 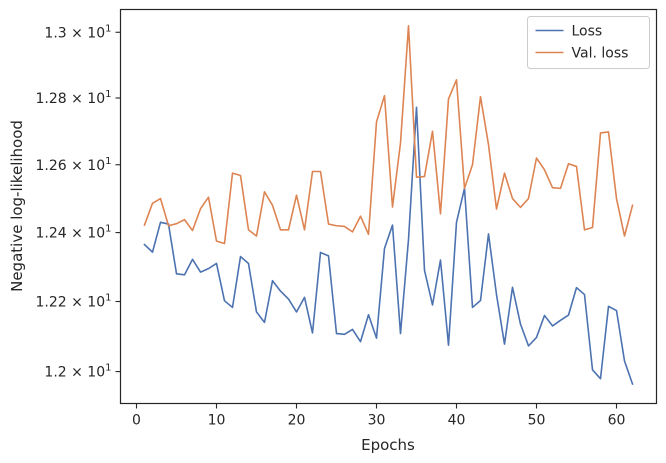 I want to click on y-tick-label: 1.2 × 10¹, so click(x=77, y=372).